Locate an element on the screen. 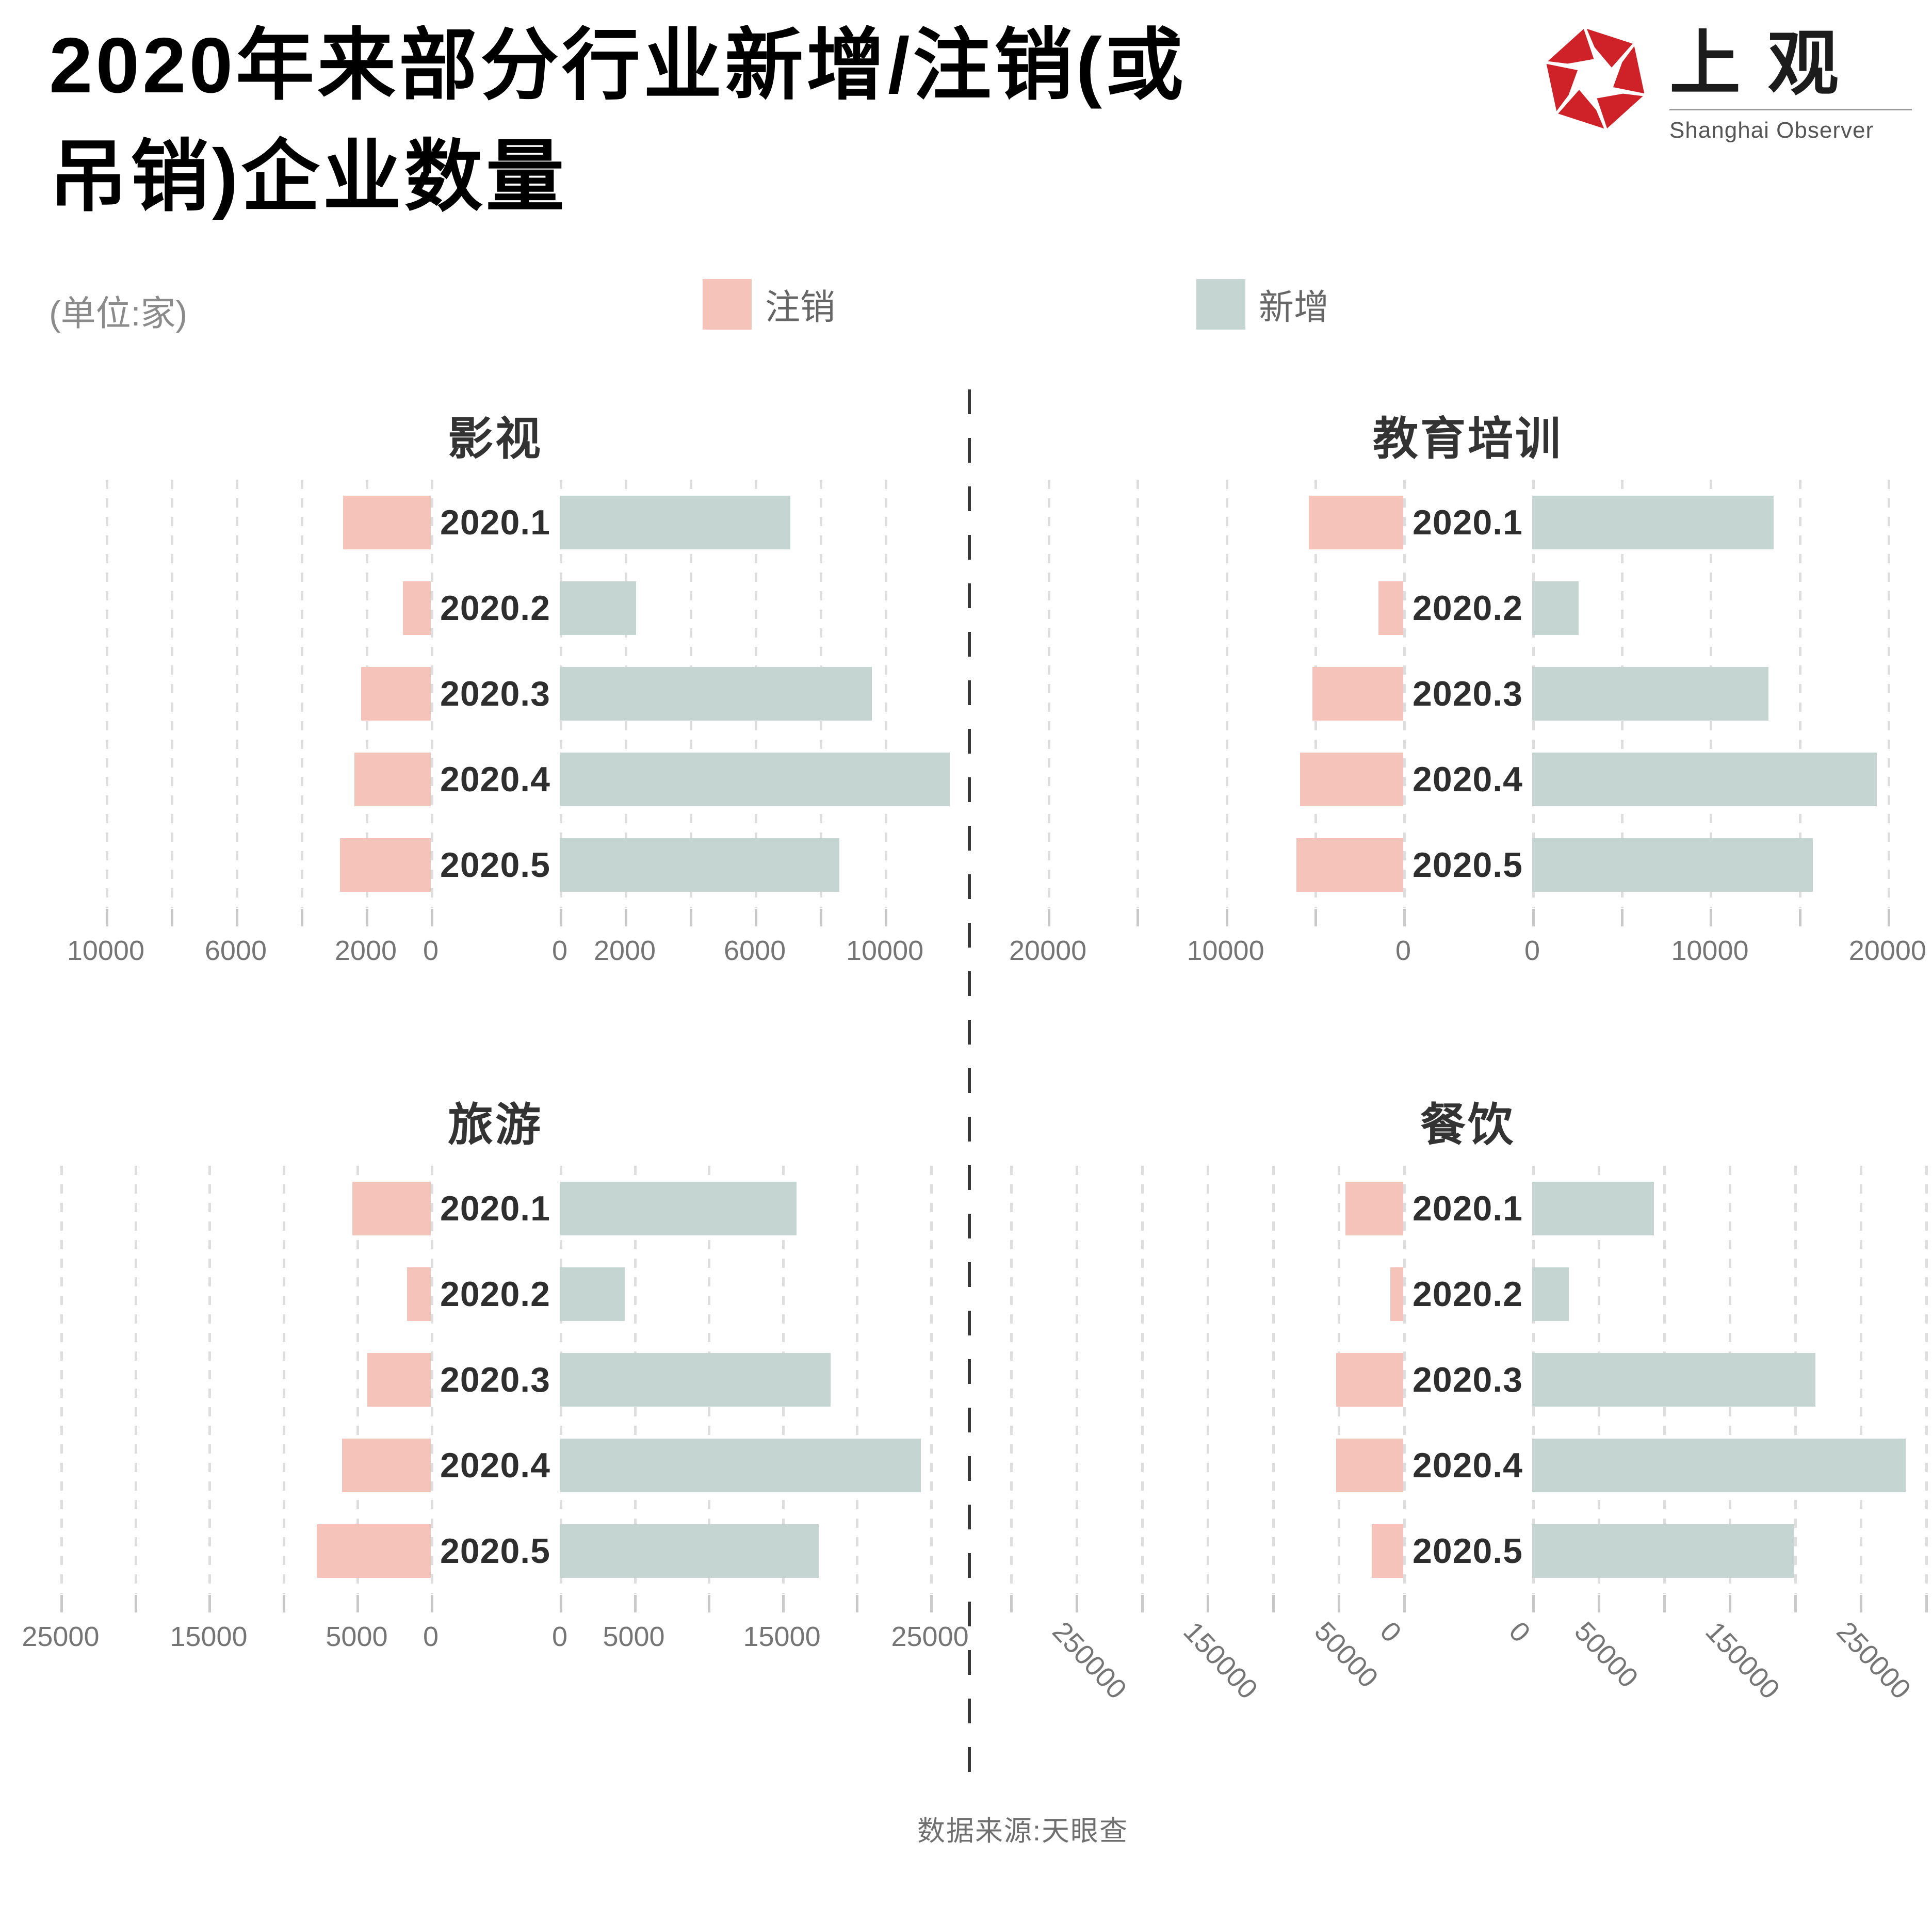 Image resolution: width=1932 pixels, height=1908 pixels. aperture-hexagon-icon is located at coordinates (1595, 79).